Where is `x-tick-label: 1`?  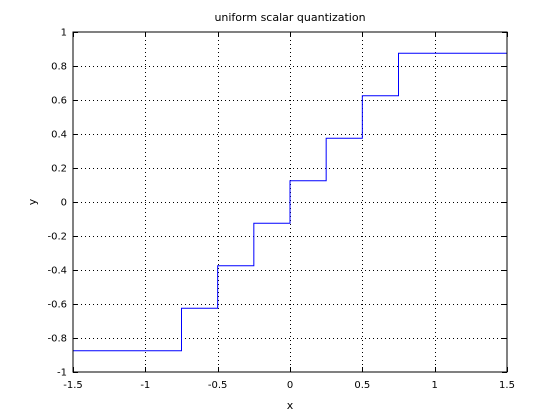 x-tick-label: 1 is located at coordinates (434, 385).